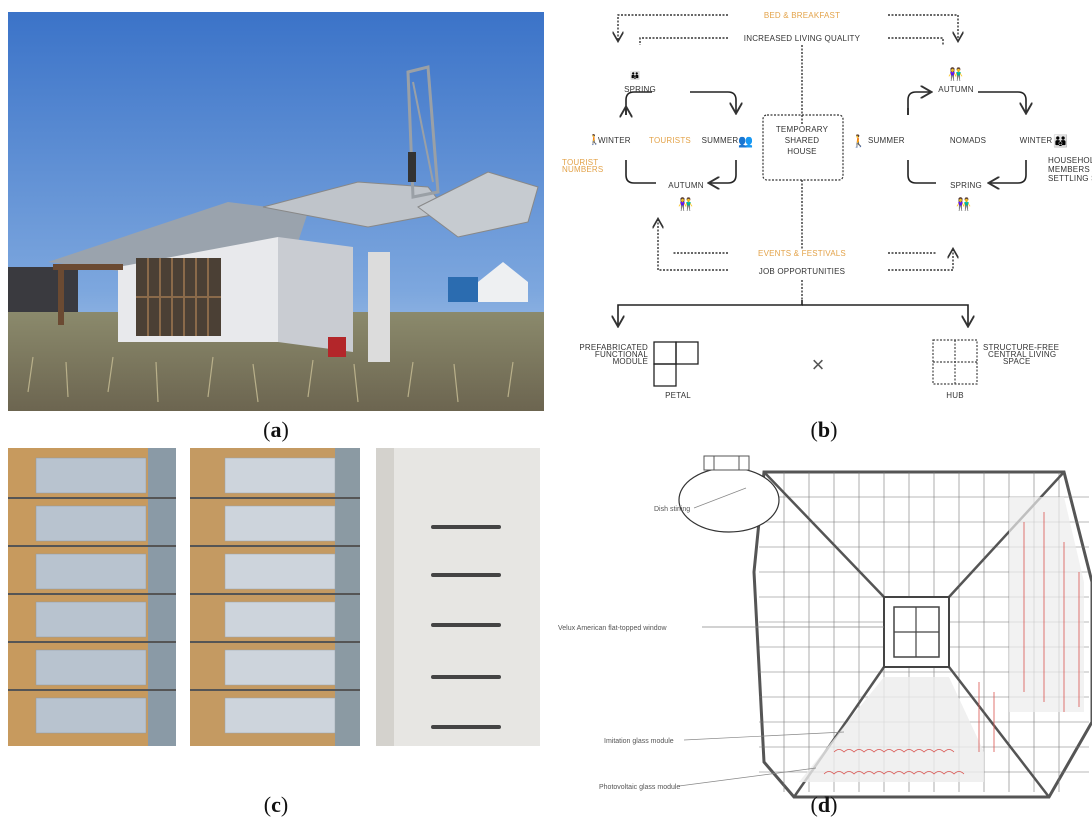 This screenshot has width=1092, height=837. What do you see at coordinates (955, 89) in the screenshot?
I see `right-autumn: AUTUMN` at bounding box center [955, 89].